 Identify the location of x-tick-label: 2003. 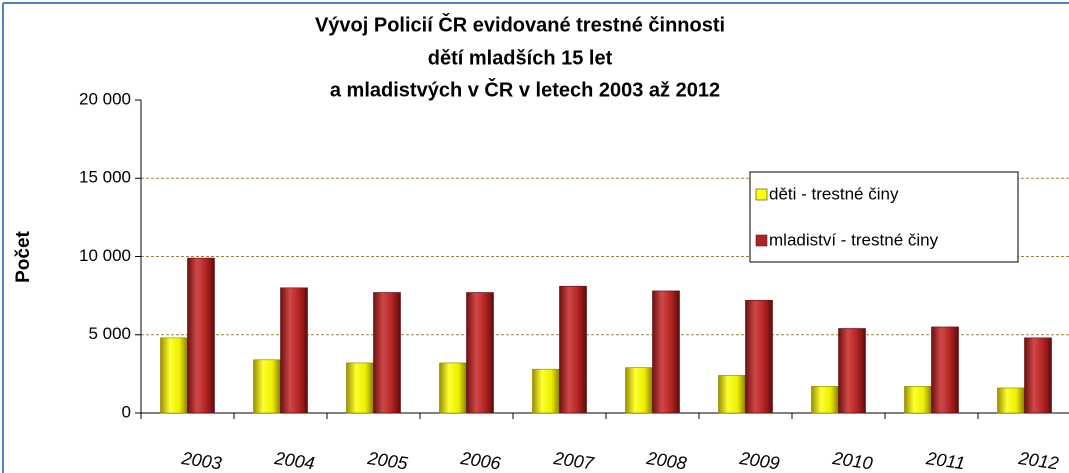
(200, 460).